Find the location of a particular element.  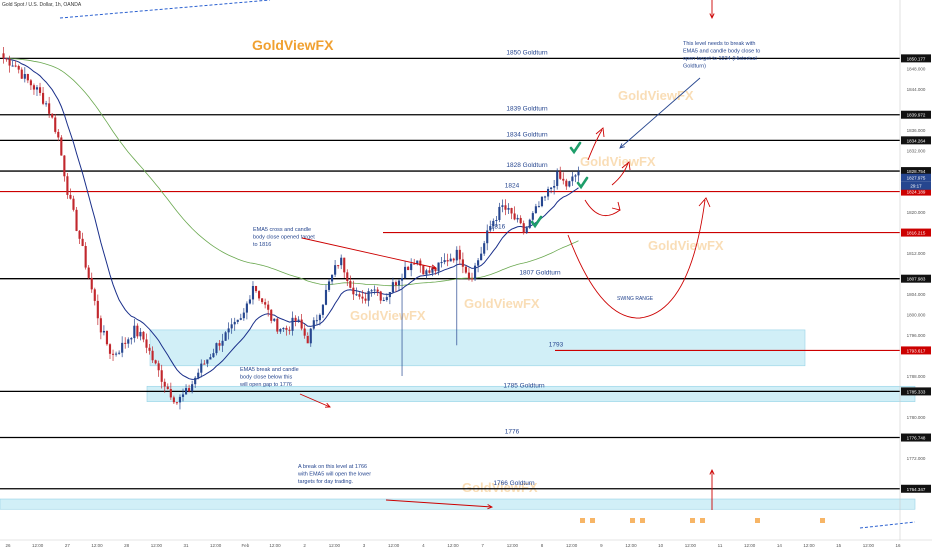

annotation-note: targets for day trading. is located at coordinates (326, 482).